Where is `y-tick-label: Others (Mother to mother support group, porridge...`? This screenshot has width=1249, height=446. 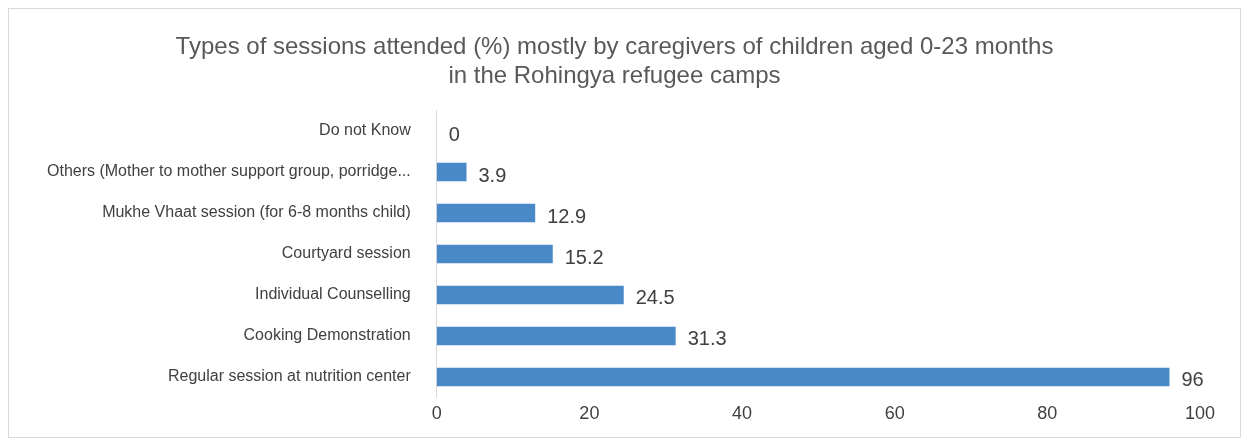 y-tick-label: Others (Mother to mother support group, porridge... is located at coordinates (228, 171).